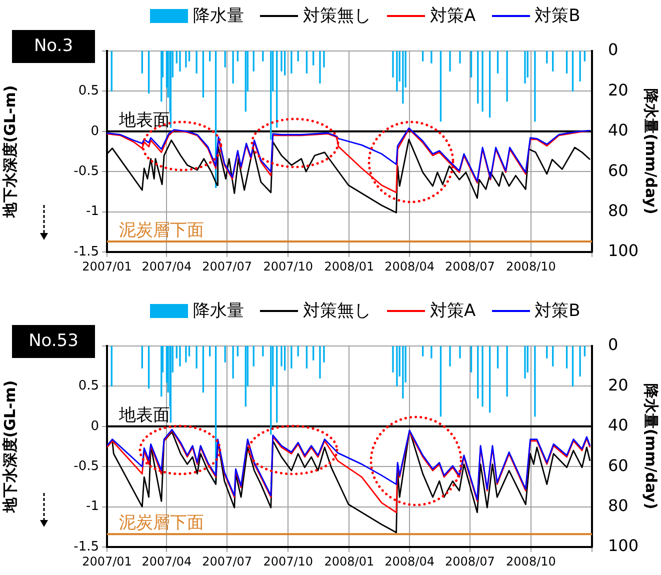 The height and width of the screenshot is (575, 661). Describe the element at coordinates (53, 341) in the screenshot. I see `chart-title: No.53` at that location.